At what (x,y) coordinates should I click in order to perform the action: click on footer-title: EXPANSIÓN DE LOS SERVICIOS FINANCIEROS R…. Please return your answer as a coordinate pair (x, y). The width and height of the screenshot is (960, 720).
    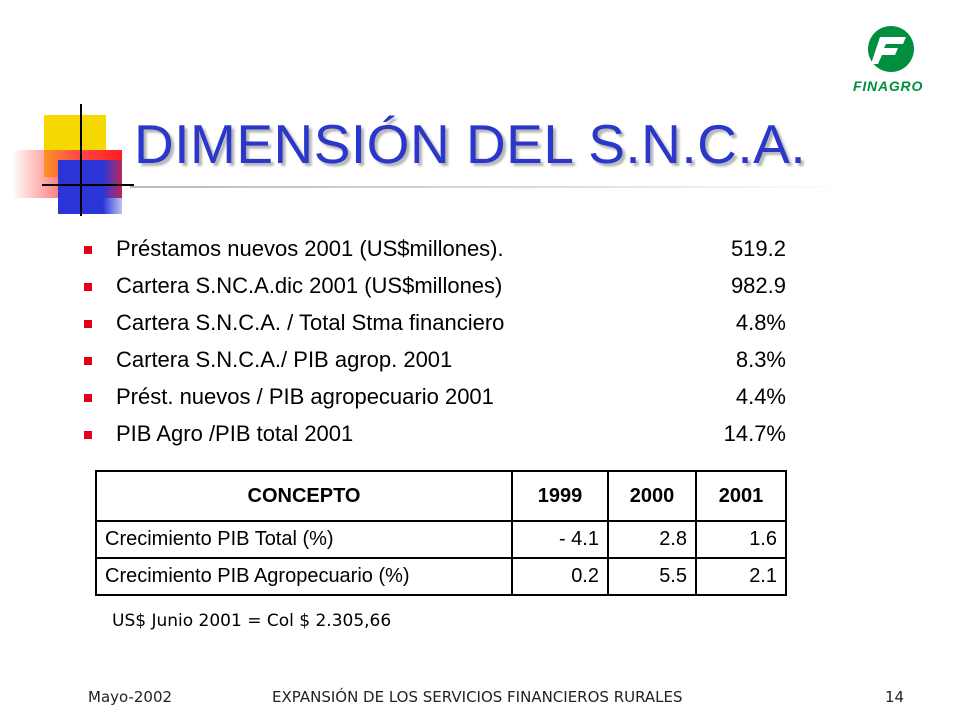
    Looking at the image, I should click on (477, 697).